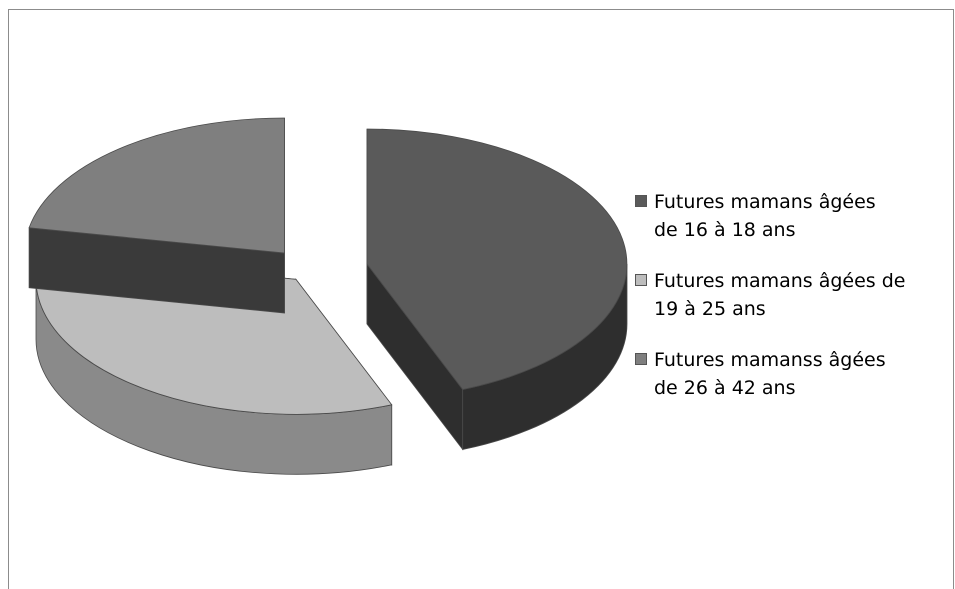 Image resolution: width=955 pixels, height=589 pixels. I want to click on legend-item-16-18: Futures mamans âgées de 16 à 18 ans, so click(792, 216).